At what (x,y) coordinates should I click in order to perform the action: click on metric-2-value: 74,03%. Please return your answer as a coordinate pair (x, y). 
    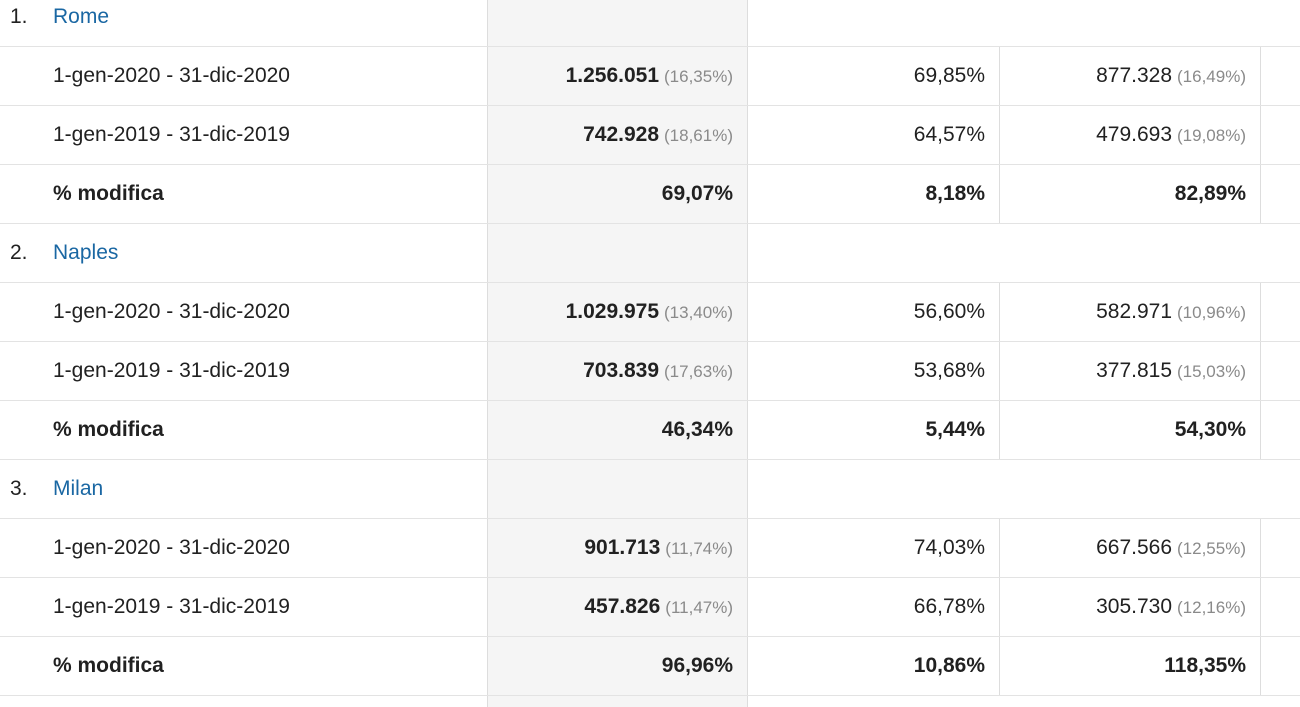
    Looking at the image, I should click on (949, 547).